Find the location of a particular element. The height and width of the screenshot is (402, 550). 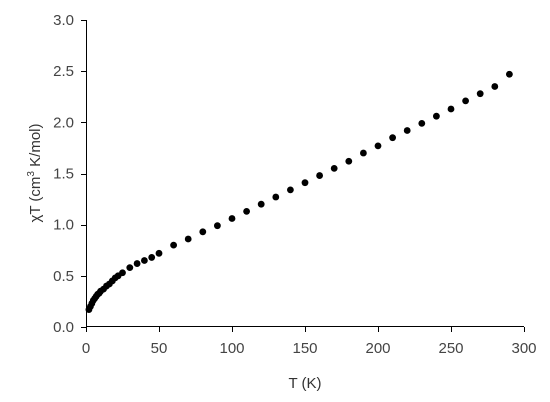

x-tick-label: 300 is located at coordinates (523, 348).